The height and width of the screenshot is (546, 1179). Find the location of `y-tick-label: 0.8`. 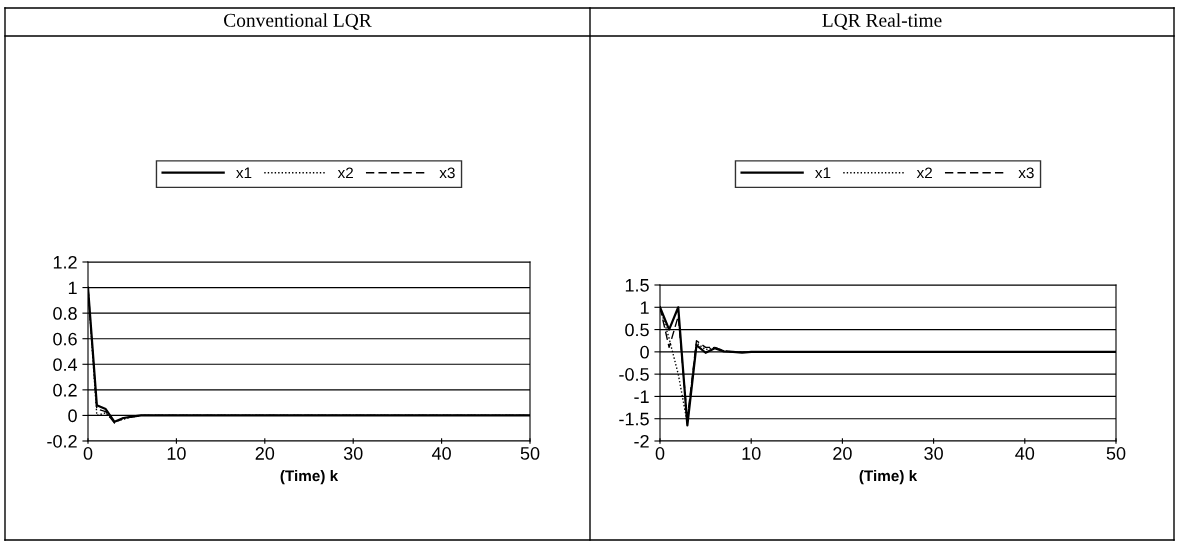

y-tick-label: 0.8 is located at coordinates (65, 313).